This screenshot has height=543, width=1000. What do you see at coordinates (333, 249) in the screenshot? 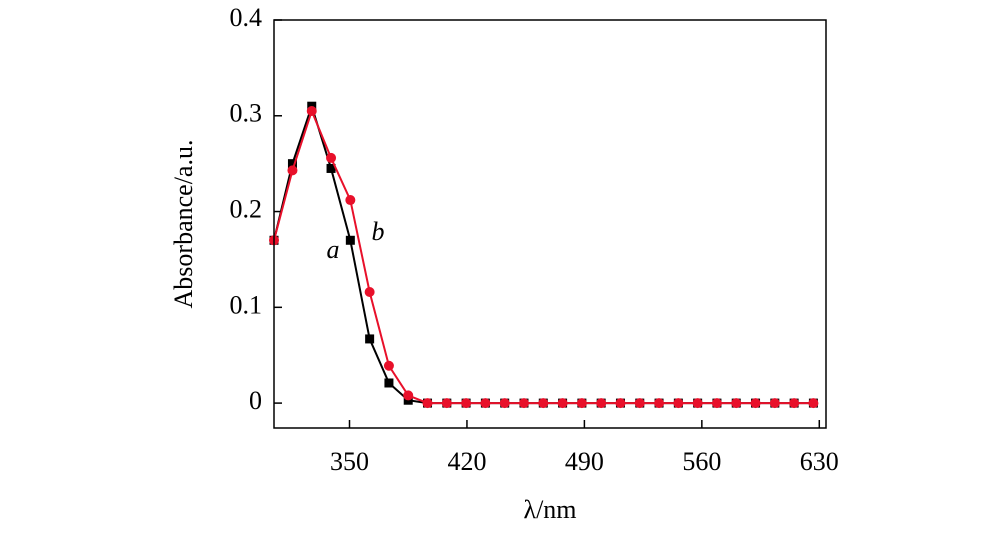
I see `series-label: a` at bounding box center [333, 249].